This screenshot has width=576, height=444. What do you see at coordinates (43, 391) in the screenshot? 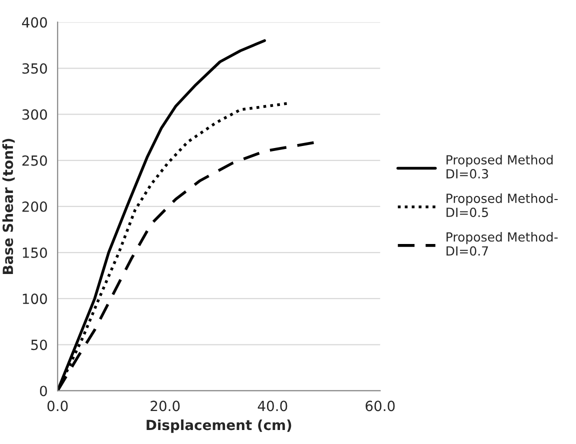
I see `y-tick-label: 0` at bounding box center [43, 391].